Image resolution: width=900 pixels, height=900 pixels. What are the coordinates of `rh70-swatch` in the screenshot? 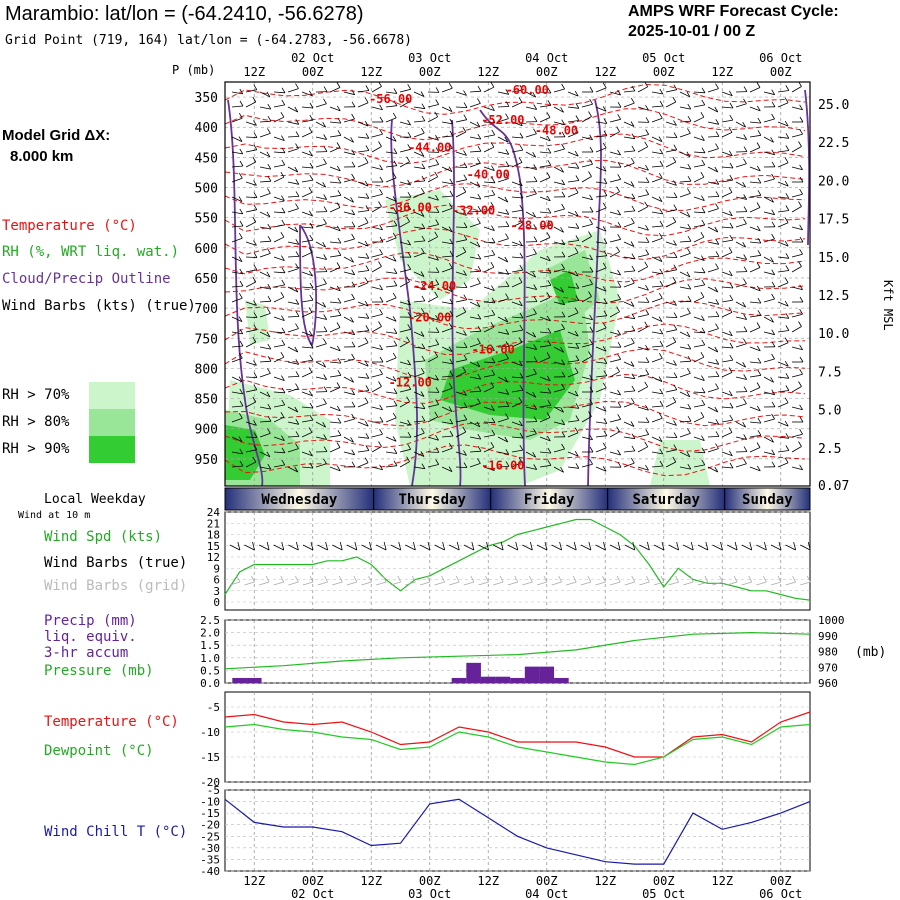 It's located at (112, 395).